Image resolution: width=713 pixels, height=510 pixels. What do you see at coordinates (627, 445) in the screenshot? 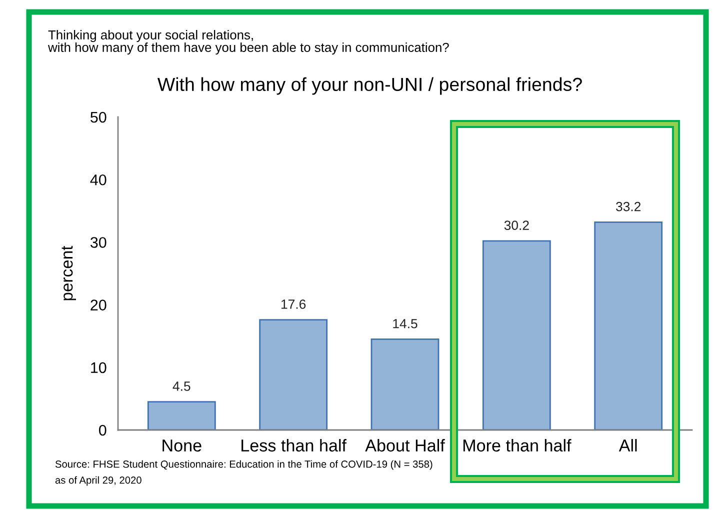
I see `x-tick-label: All` at bounding box center [627, 445].